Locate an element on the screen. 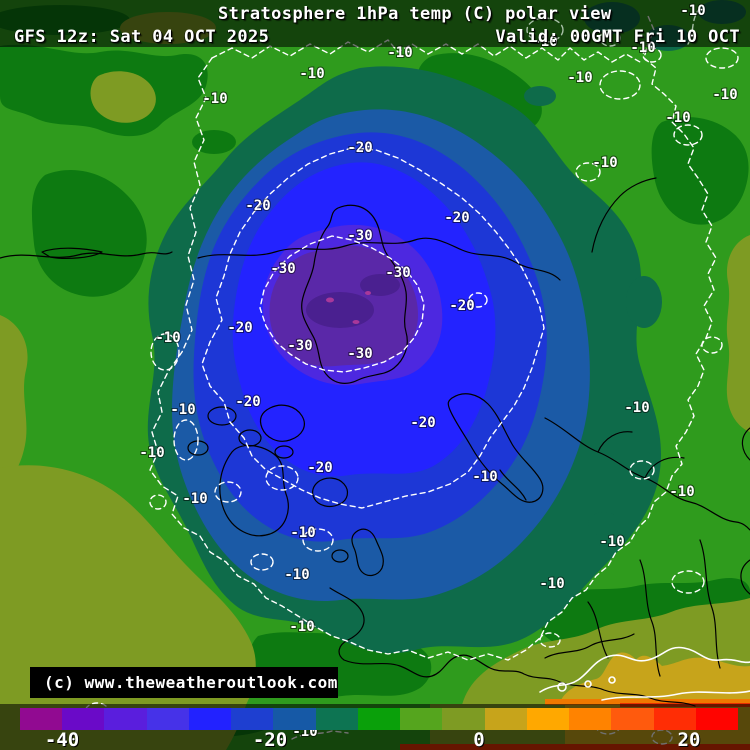  copyright-watermark: (c) www.theweatheroutlook.com is located at coordinates (184, 682).